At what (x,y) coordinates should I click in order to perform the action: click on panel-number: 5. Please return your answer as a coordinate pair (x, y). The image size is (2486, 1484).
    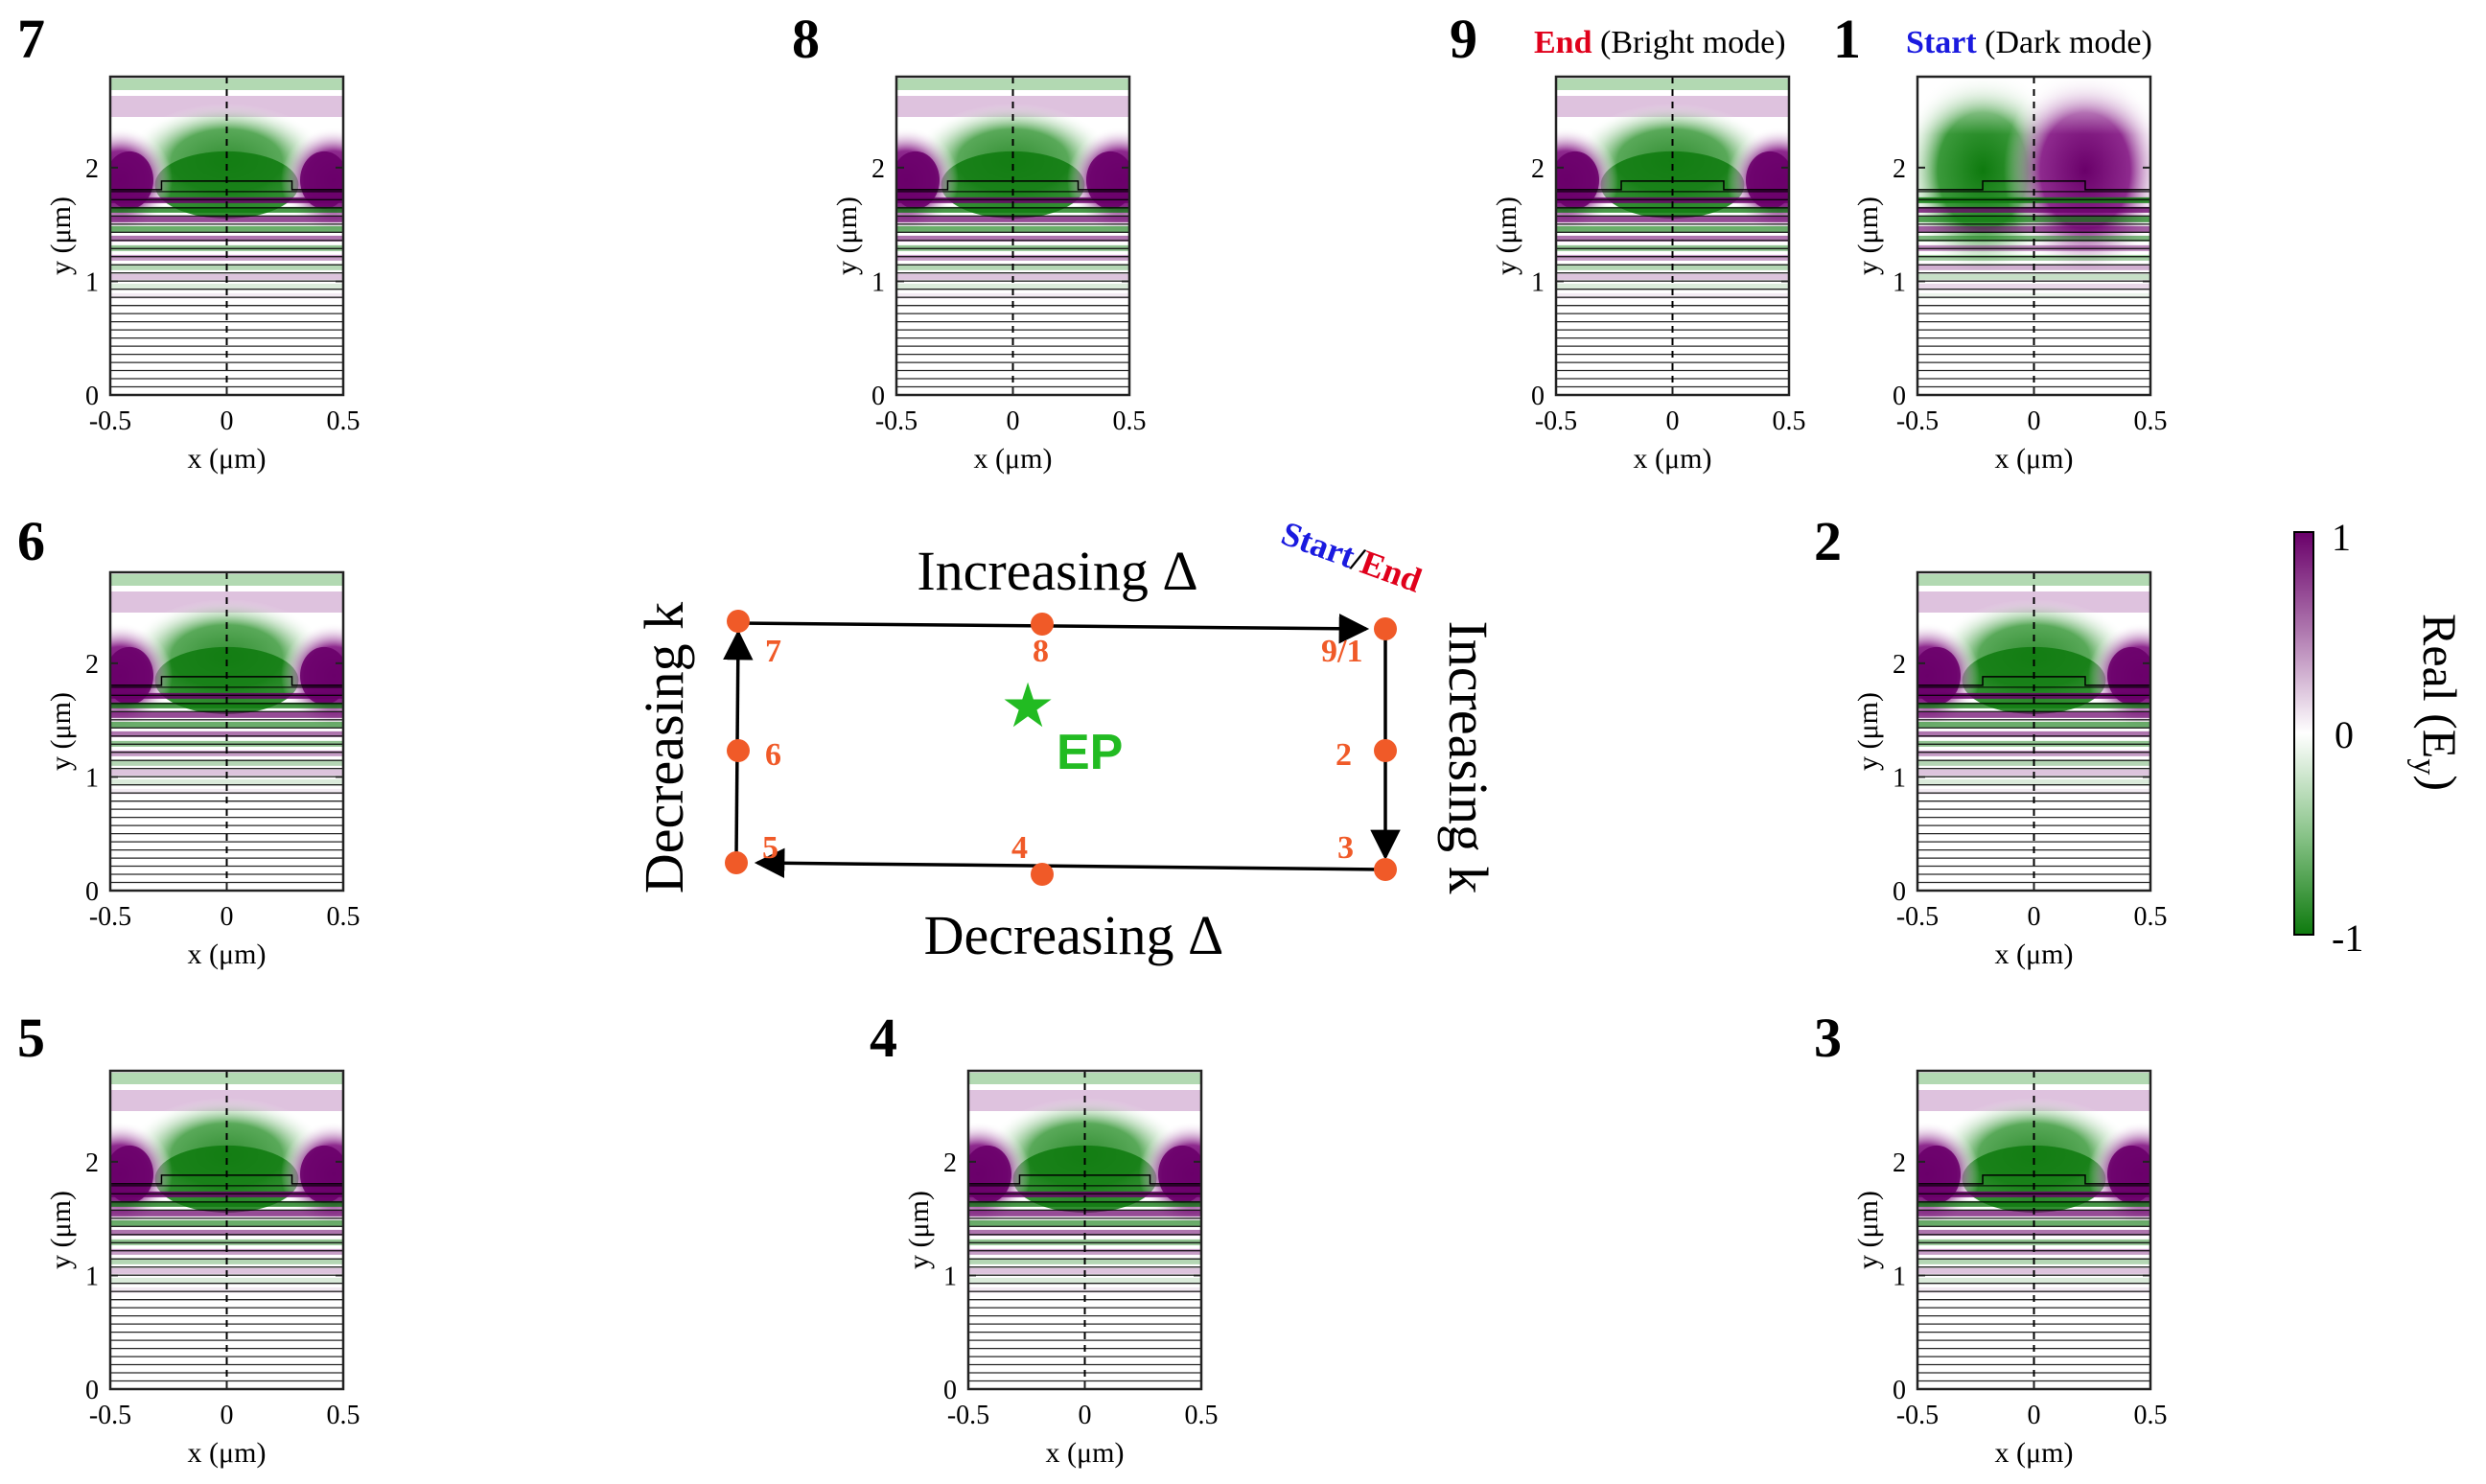
    Looking at the image, I should click on (31, 1038).